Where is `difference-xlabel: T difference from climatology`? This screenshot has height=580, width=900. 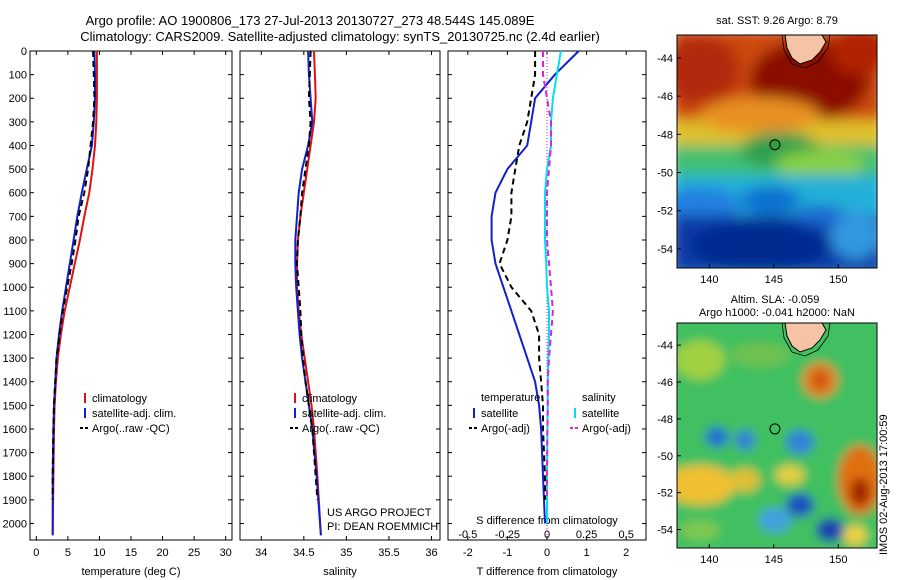
difference-xlabel: T difference from climatology is located at coordinates (547, 572).